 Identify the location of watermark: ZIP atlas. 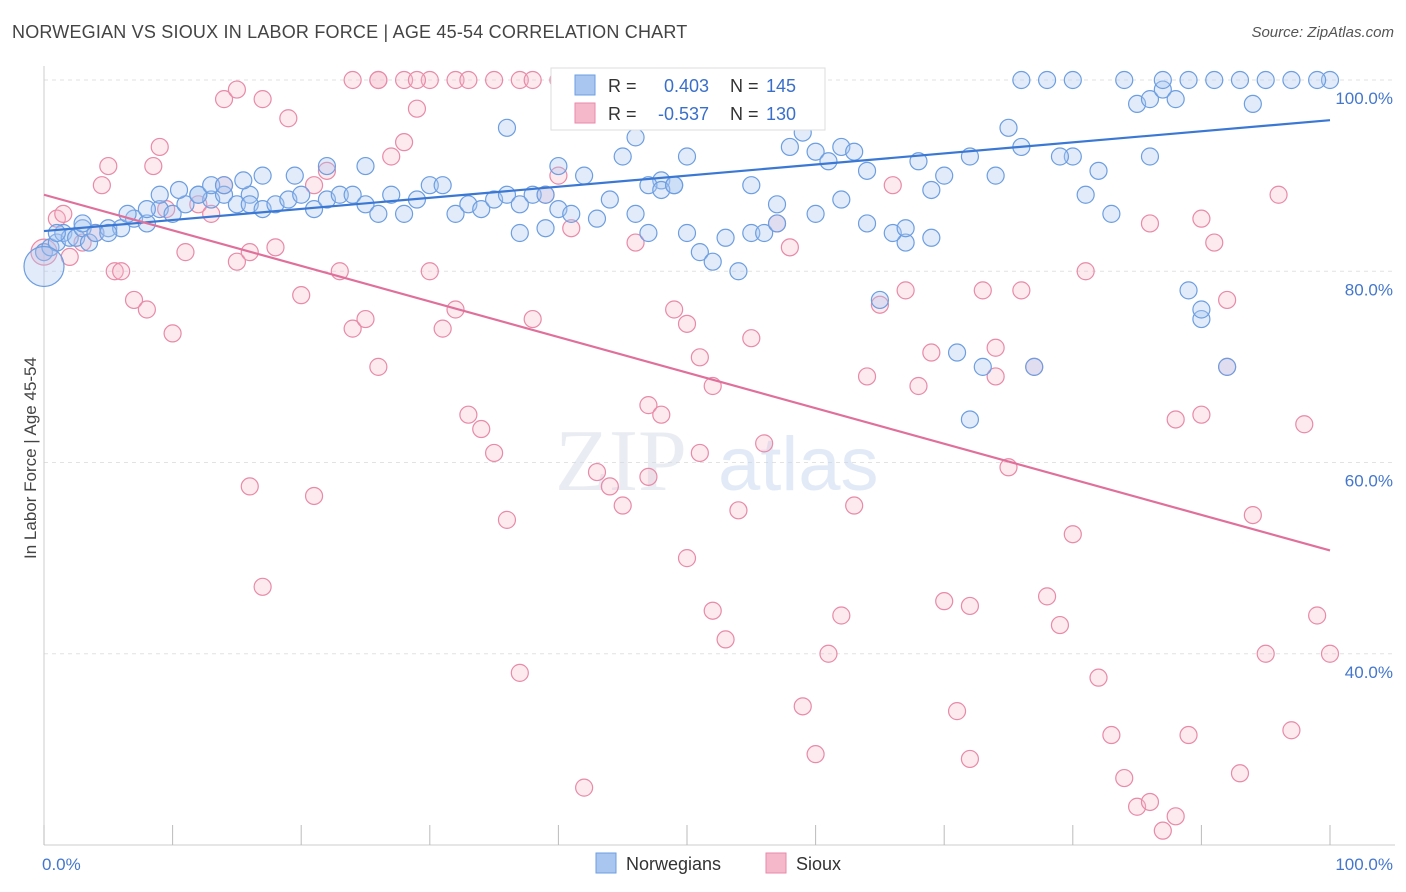
(717, 461).